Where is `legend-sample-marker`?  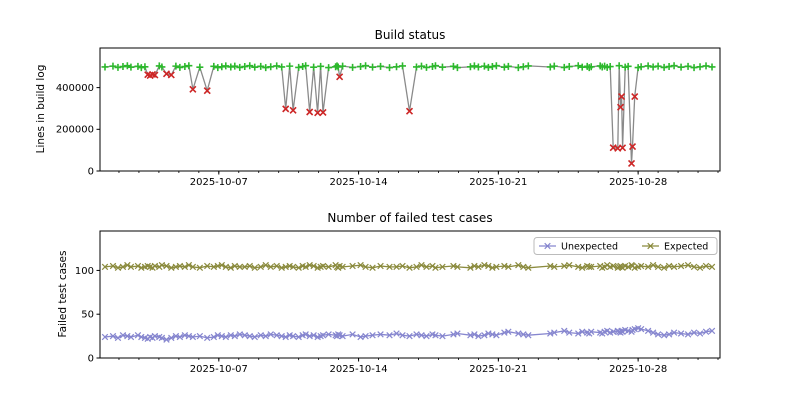
legend-sample-marker is located at coordinates (547, 246).